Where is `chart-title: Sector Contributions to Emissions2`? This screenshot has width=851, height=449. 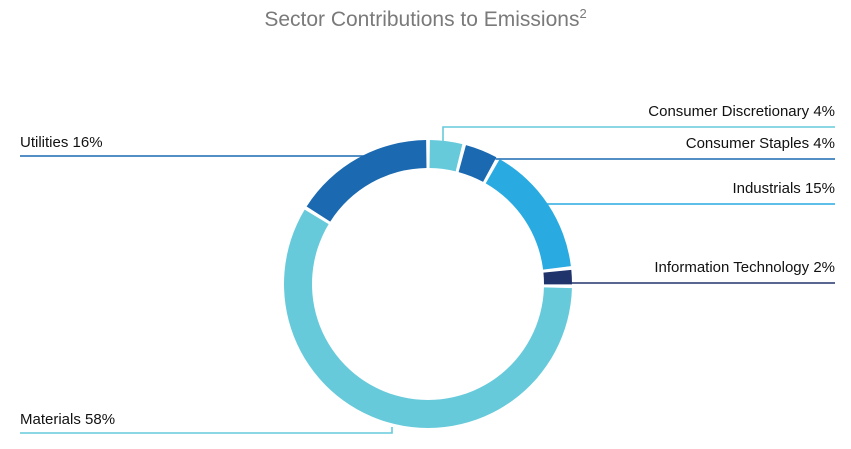
chart-title: Sector Contributions to Emissions2 is located at coordinates (425, 18).